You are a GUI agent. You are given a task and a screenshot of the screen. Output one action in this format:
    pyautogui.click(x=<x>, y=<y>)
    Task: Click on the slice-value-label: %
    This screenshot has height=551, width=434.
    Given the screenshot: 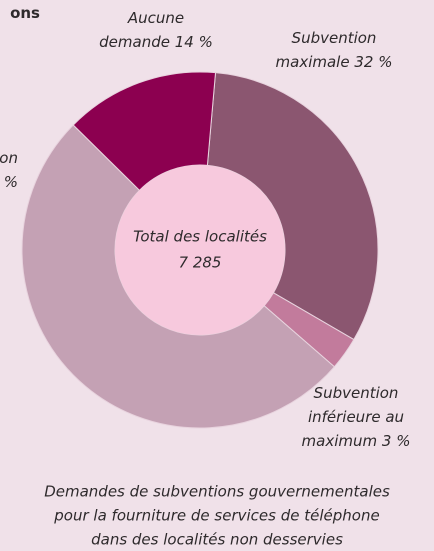 What is the action you would take?
    pyautogui.click(x=11, y=182)
    